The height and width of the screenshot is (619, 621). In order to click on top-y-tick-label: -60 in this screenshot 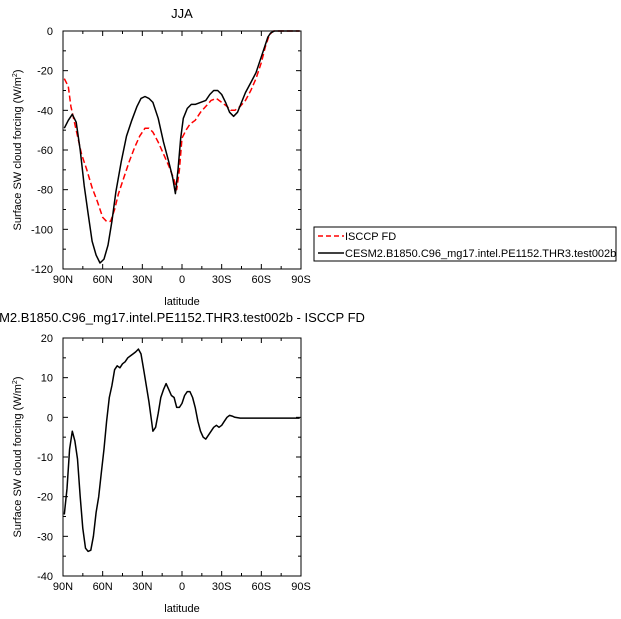, I will do `click(45, 151)`.